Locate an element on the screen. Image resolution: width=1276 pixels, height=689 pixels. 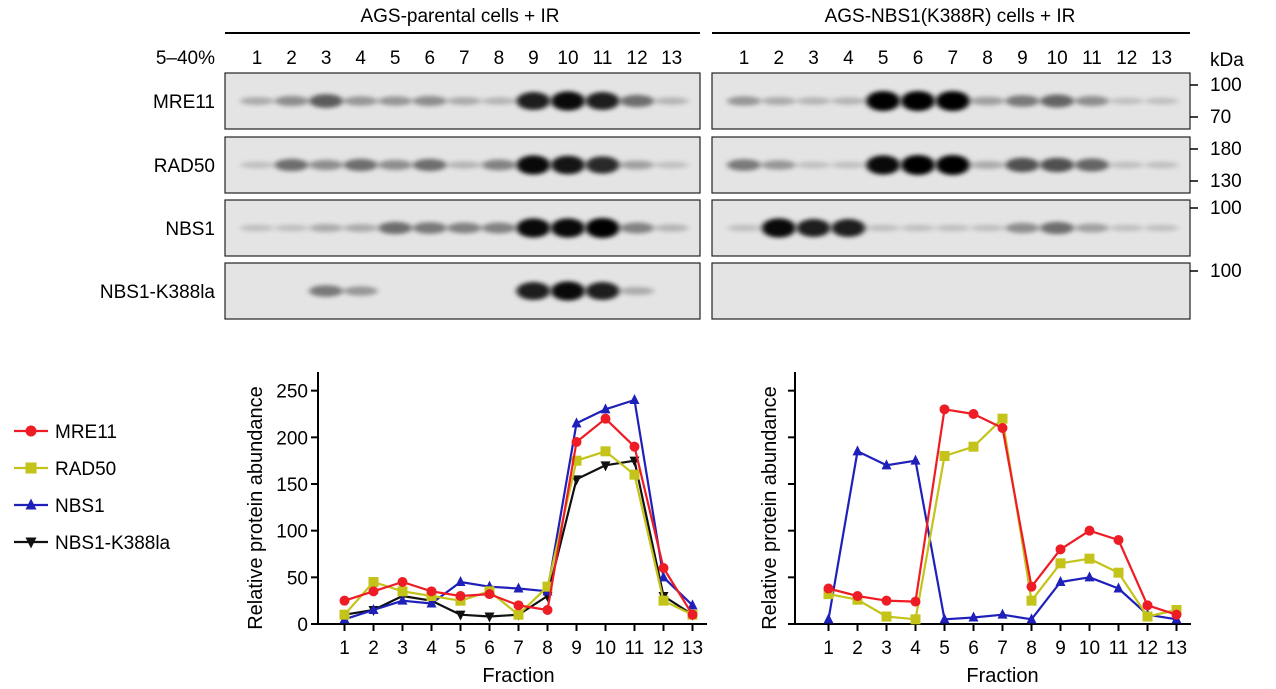
x-tick-label: 9 is located at coordinates (1060, 648).